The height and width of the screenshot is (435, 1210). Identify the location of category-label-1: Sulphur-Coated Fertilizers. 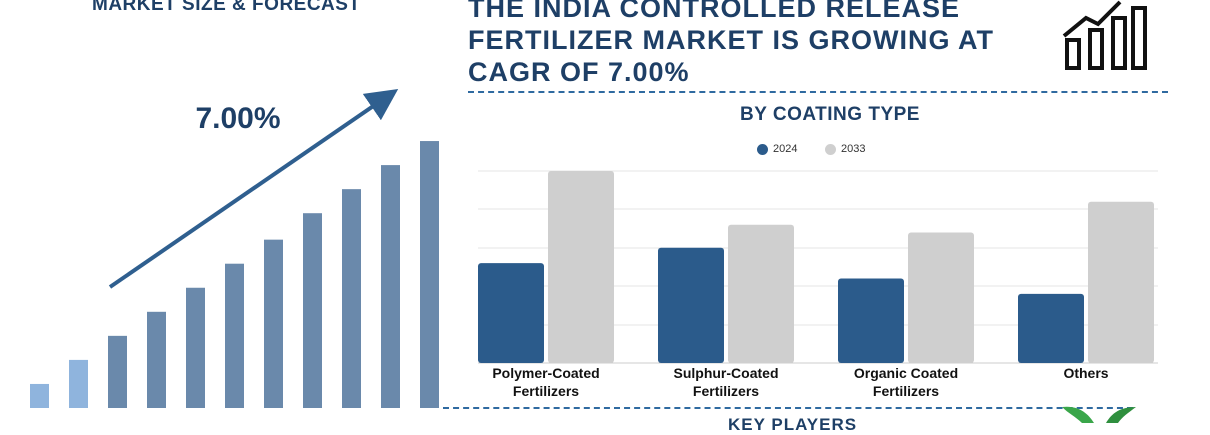
(726, 382).